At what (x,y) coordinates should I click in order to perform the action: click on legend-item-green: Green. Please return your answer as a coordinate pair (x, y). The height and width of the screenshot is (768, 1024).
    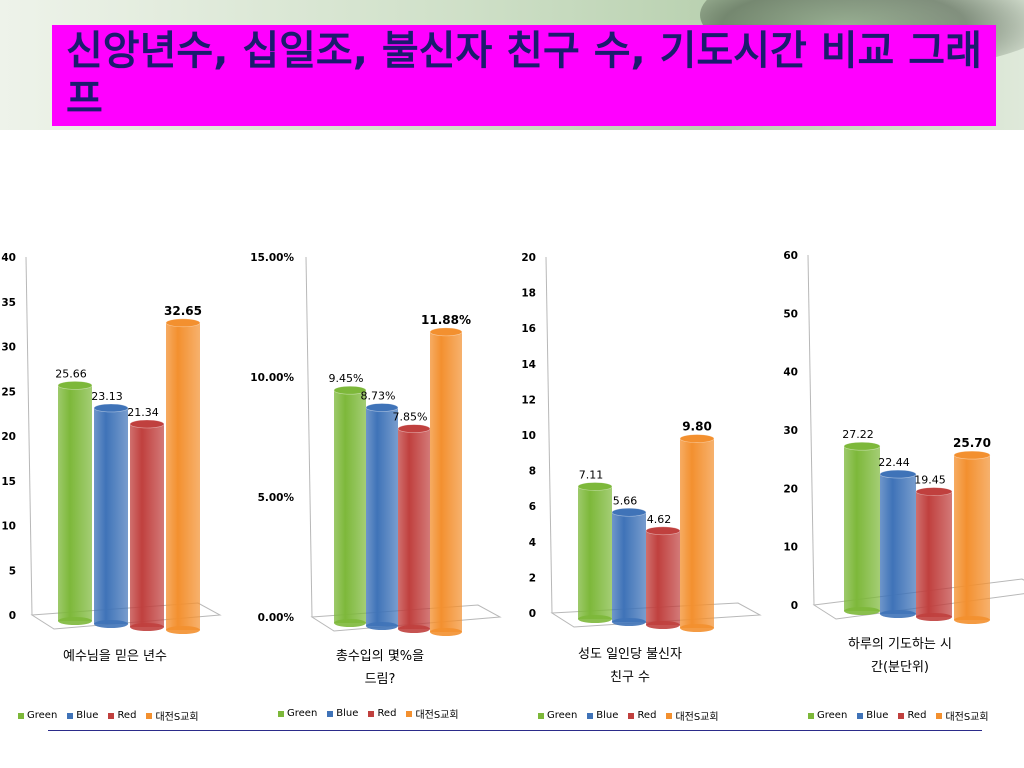
    Looking at the image, I should click on (557, 715).